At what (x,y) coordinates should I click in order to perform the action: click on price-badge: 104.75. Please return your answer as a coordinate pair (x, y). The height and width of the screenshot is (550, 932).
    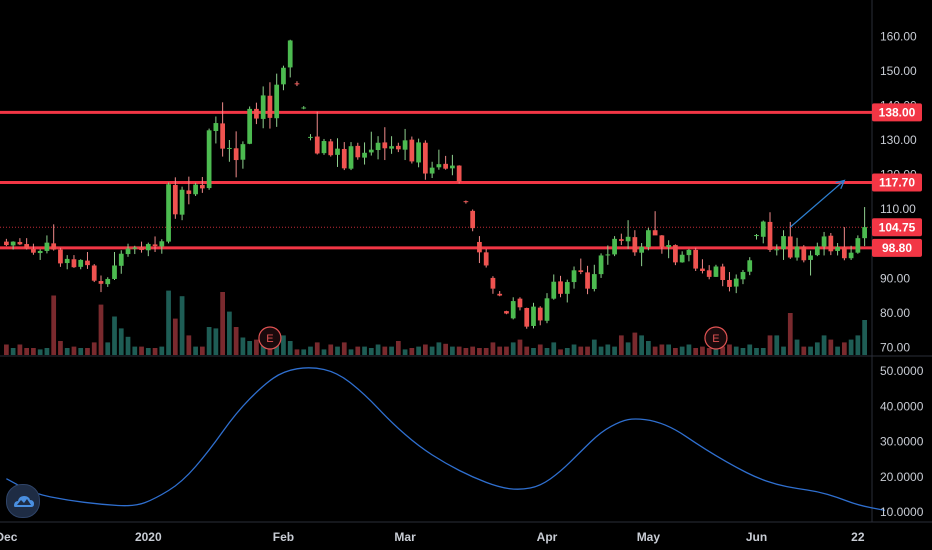
    Looking at the image, I should click on (897, 227).